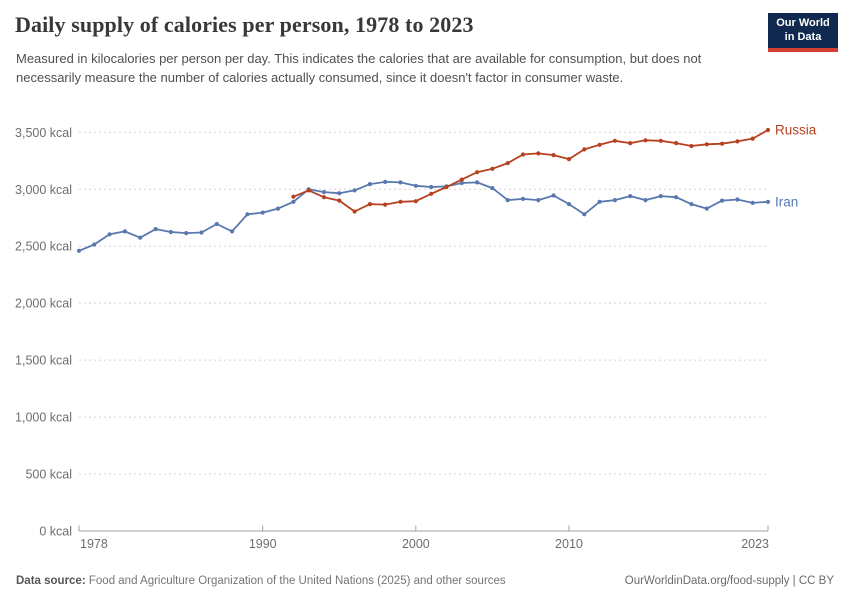 The width and height of the screenshot is (850, 600). I want to click on data-point-iran-1984, so click(170, 232).